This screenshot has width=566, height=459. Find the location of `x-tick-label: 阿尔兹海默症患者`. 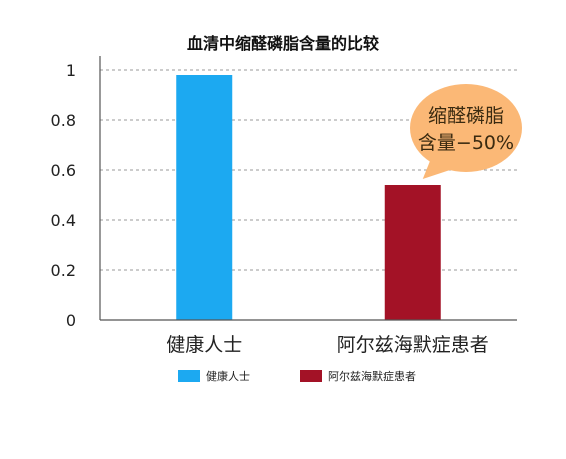

x-tick-label: 阿尔兹海默症患者 is located at coordinates (413, 345).